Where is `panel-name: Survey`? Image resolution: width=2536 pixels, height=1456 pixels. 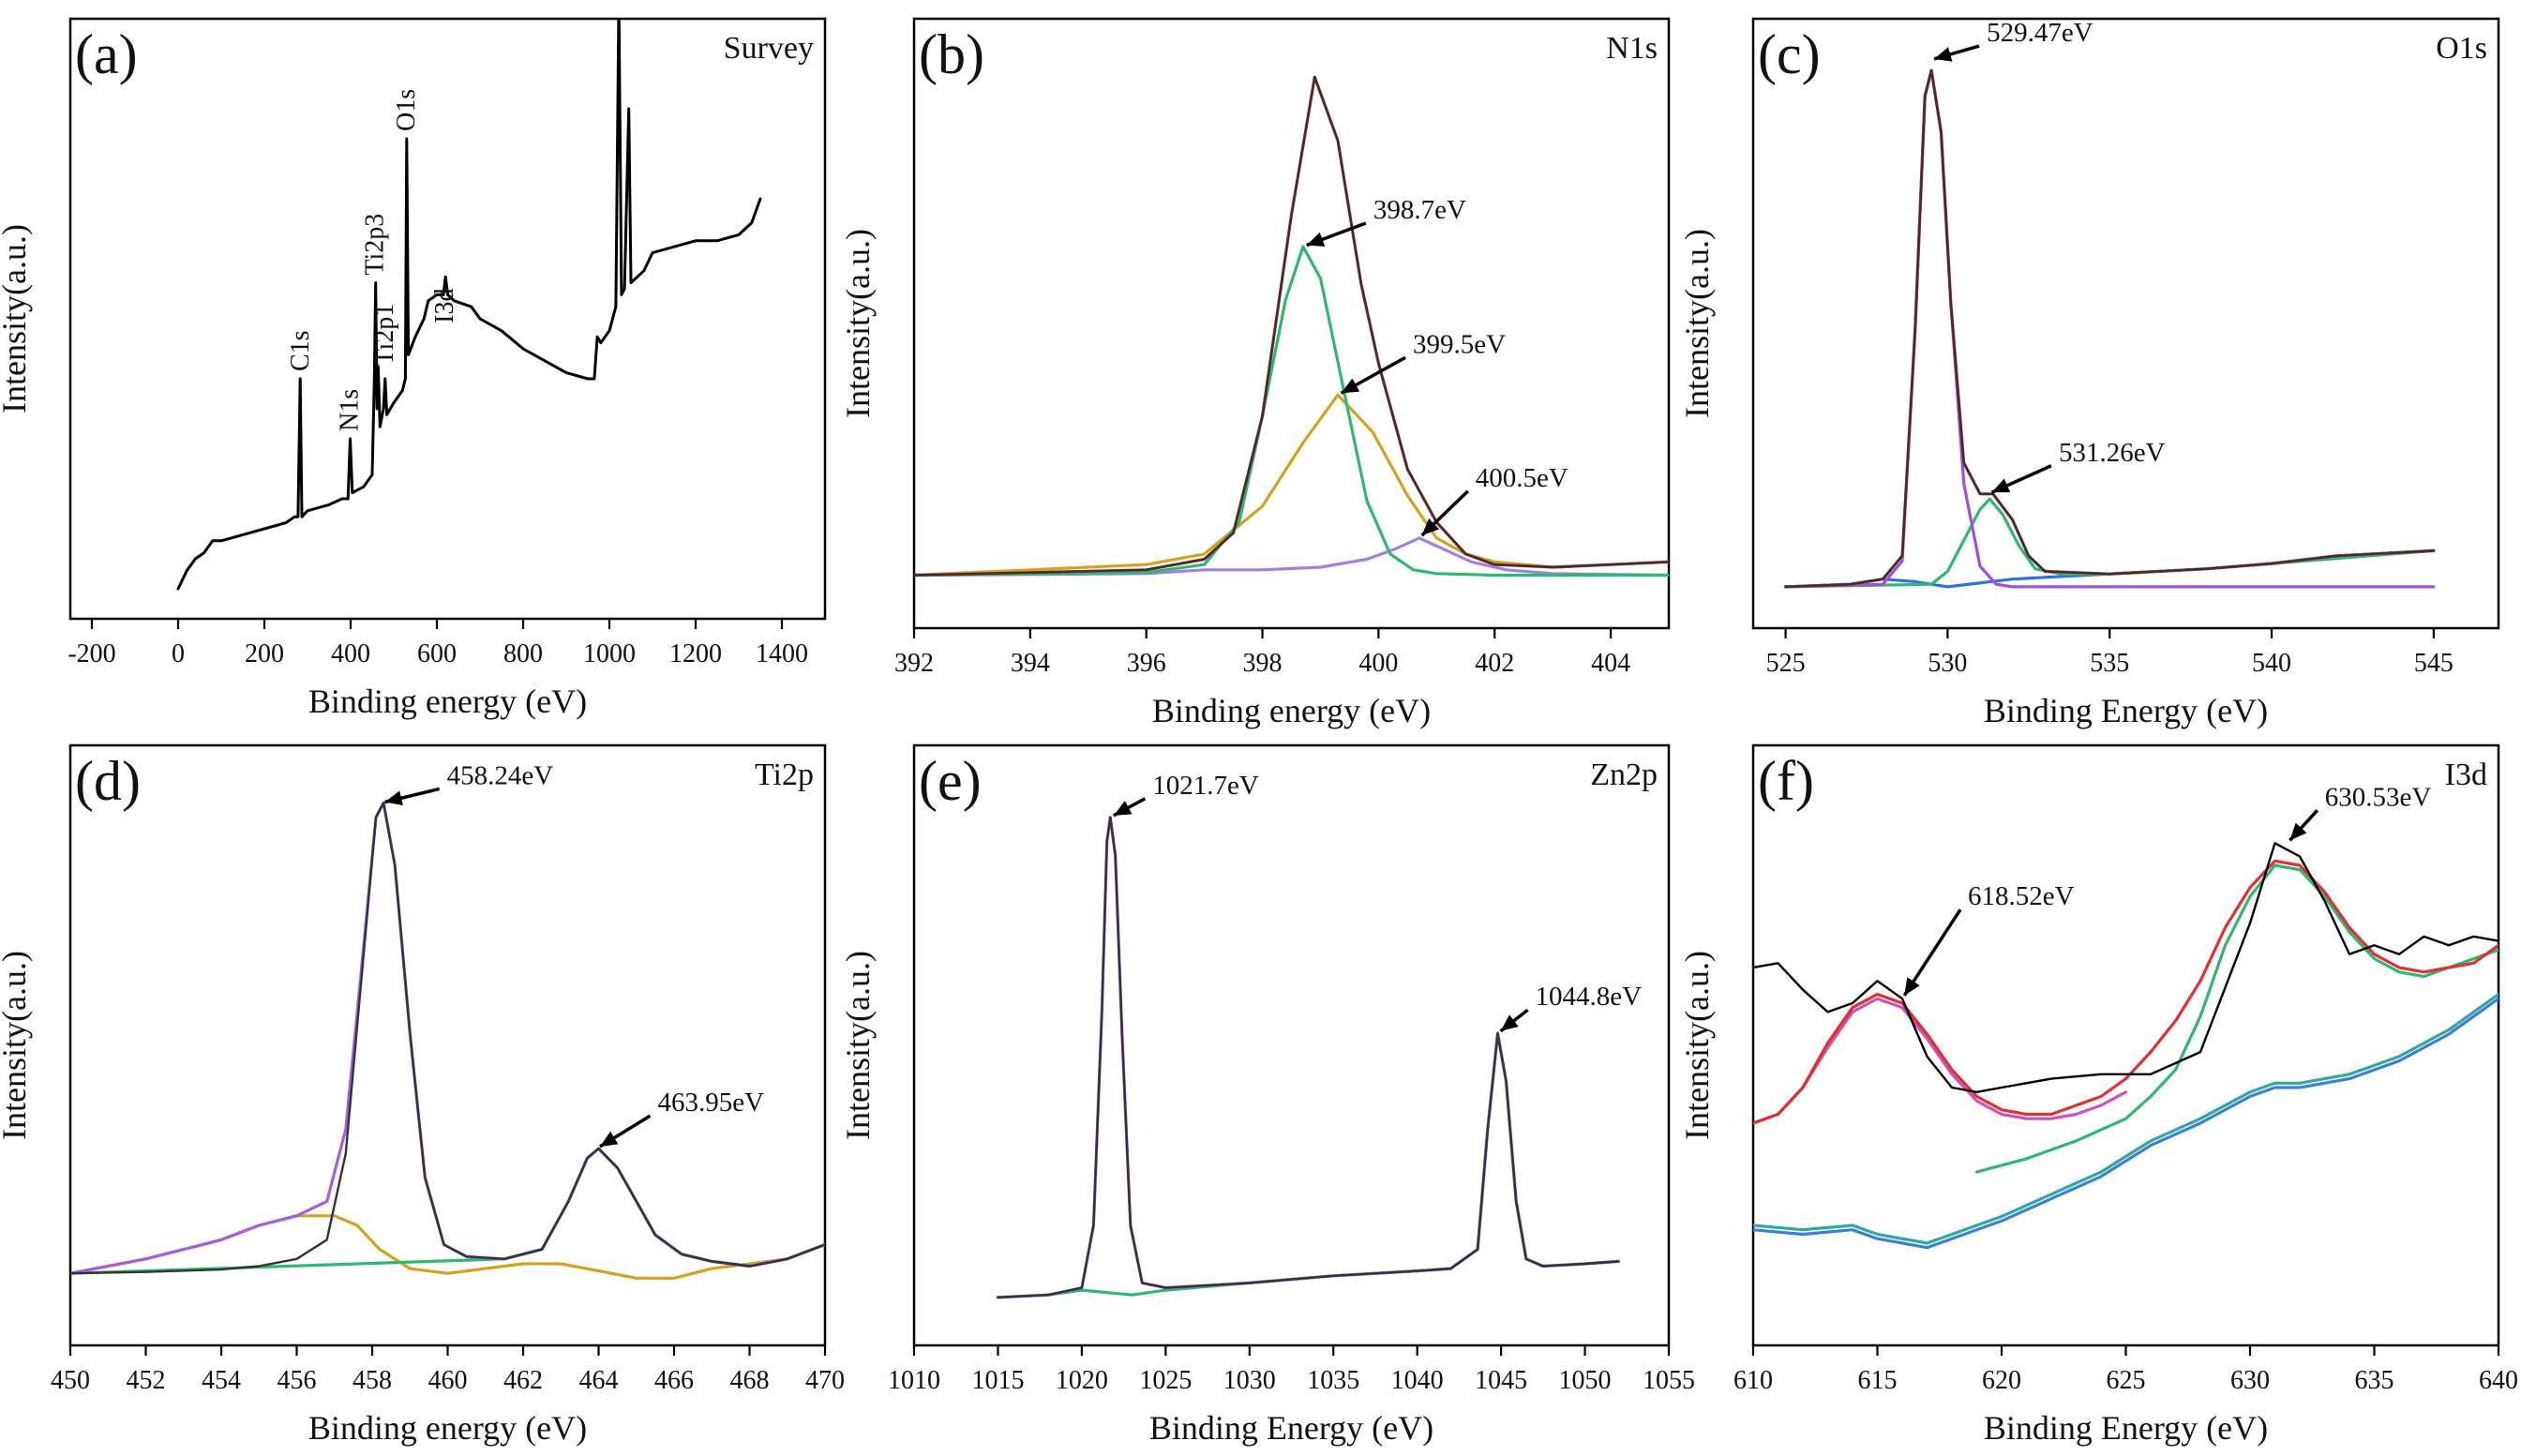 panel-name: Survey is located at coordinates (769, 48).